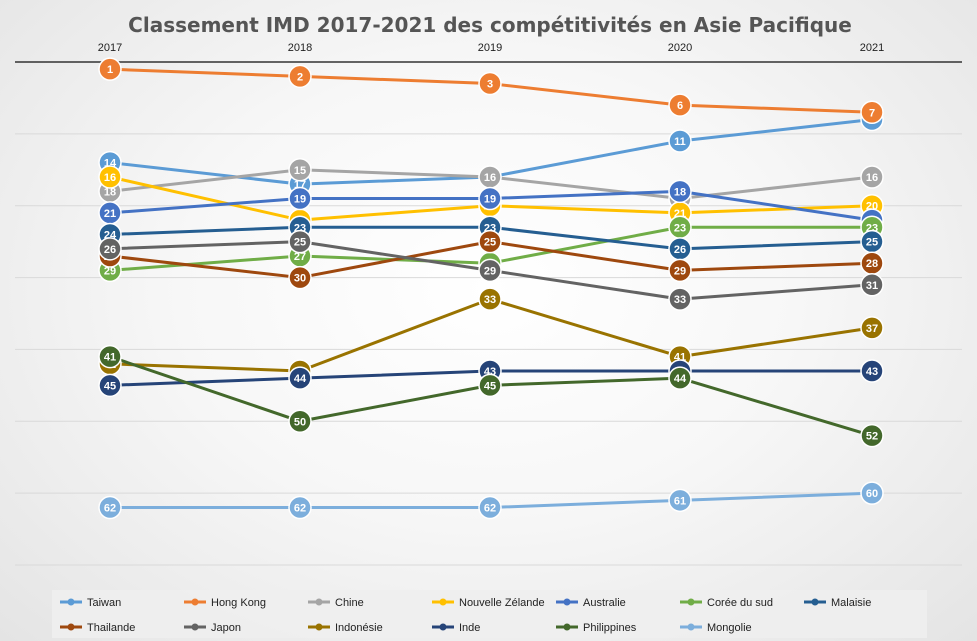 The image size is (977, 641). I want to click on data-point: 18, so click(680, 191).